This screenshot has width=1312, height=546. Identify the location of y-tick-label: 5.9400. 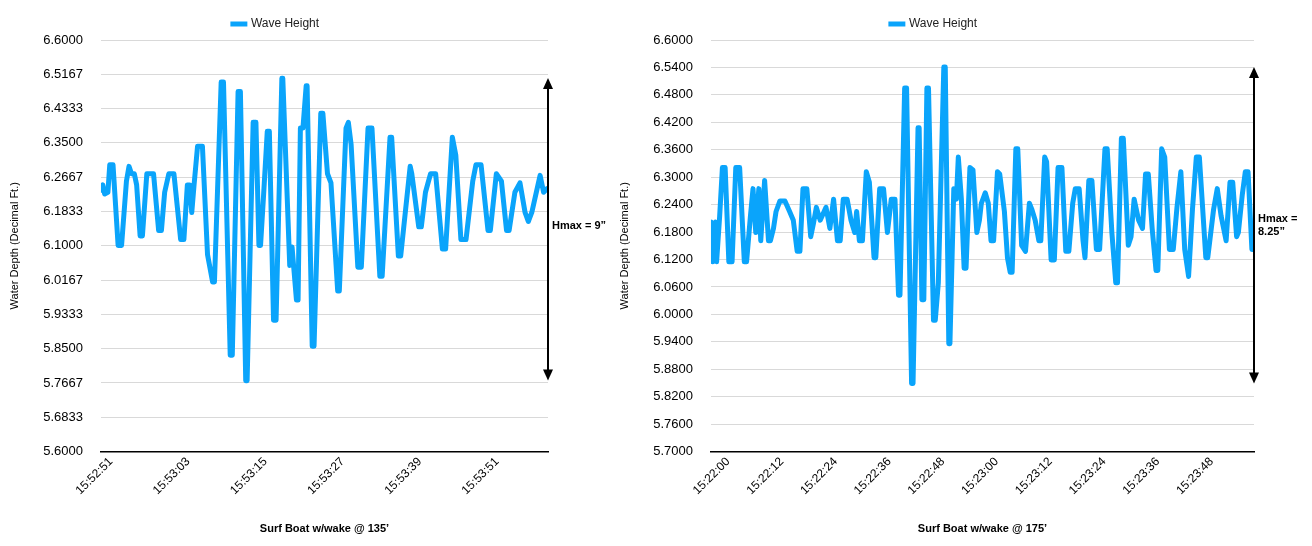
(673, 341).